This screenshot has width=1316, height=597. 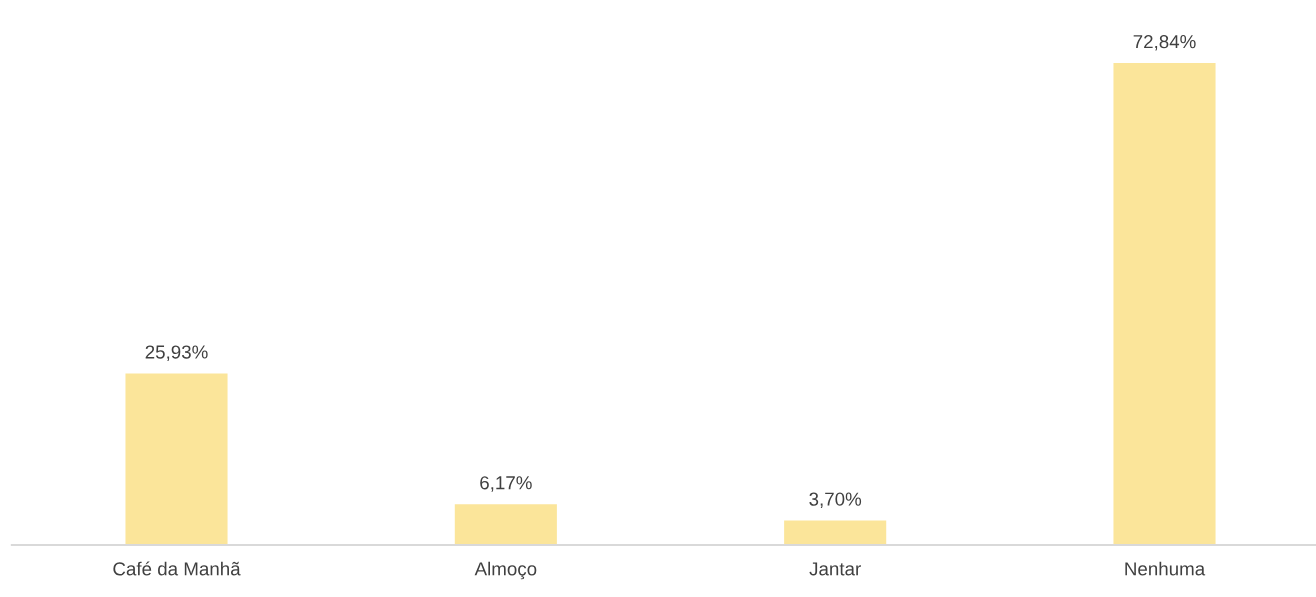 What do you see at coordinates (505, 570) in the screenshot?
I see `x-tick-label: Almoço` at bounding box center [505, 570].